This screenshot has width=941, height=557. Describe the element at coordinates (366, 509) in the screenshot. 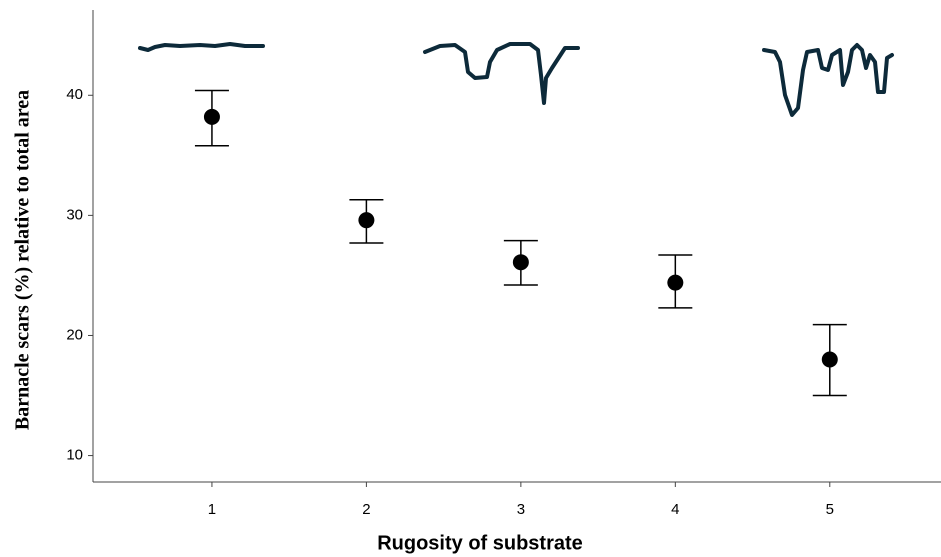

I see `x-tick-label: 2` at that location.